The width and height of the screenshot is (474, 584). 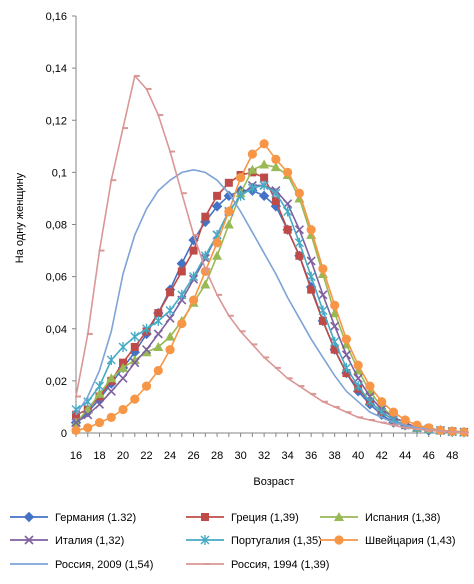 What do you see at coordinates (402, 518) in the screenshot?
I see `legend-label: Испания (1,38)` at bounding box center [402, 518].